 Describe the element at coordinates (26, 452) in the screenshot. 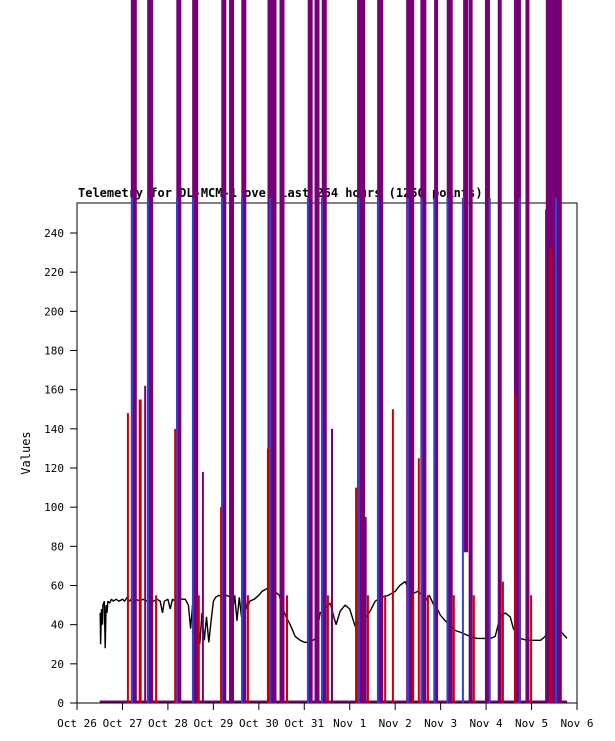

I see `y-axis-label: Values` at that location.